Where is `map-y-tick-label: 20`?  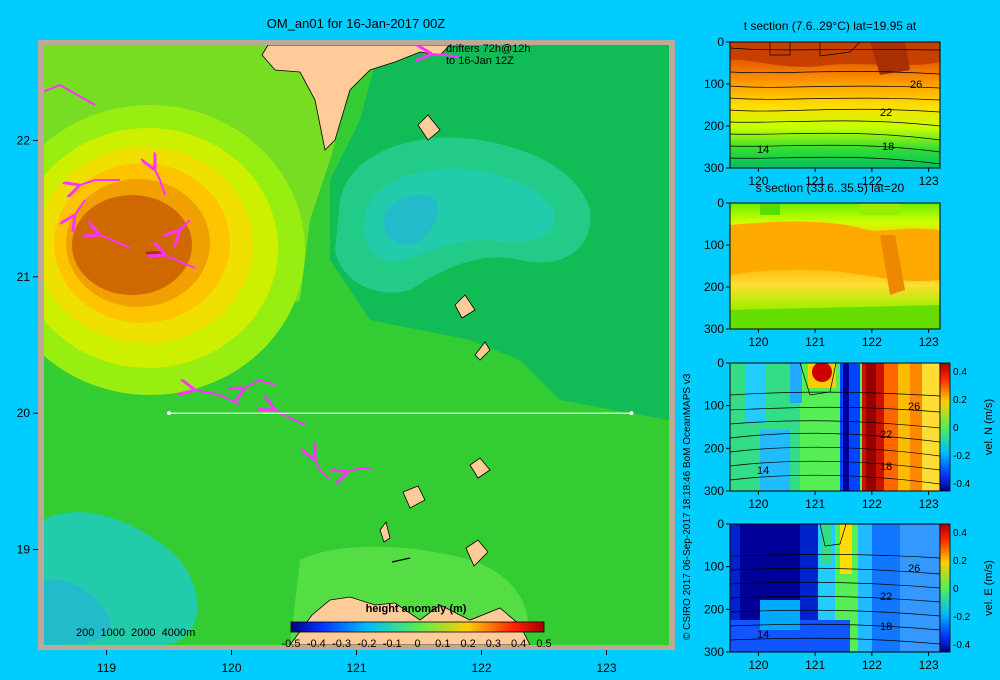
map-y-tick-label: 20 is located at coordinates (24, 413).